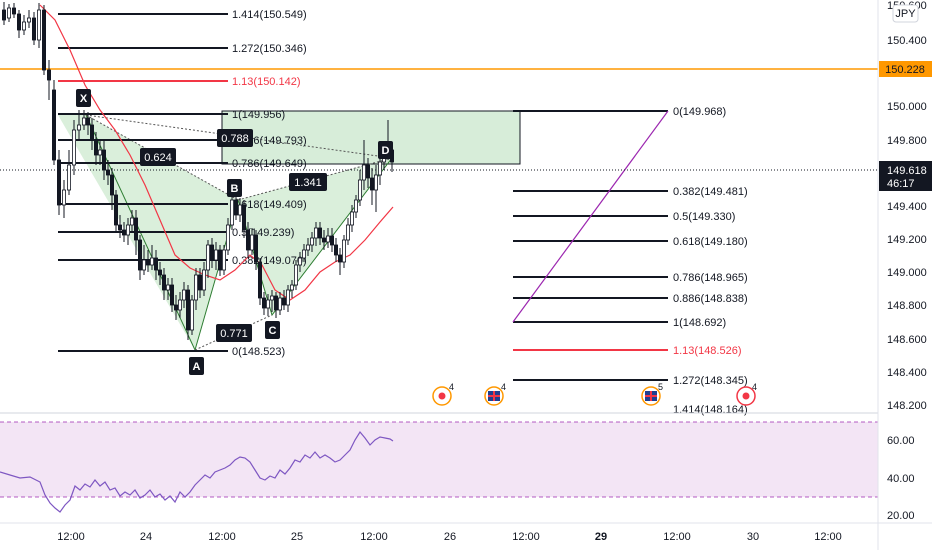  I want to click on xd-dotted, so click(239, 136).